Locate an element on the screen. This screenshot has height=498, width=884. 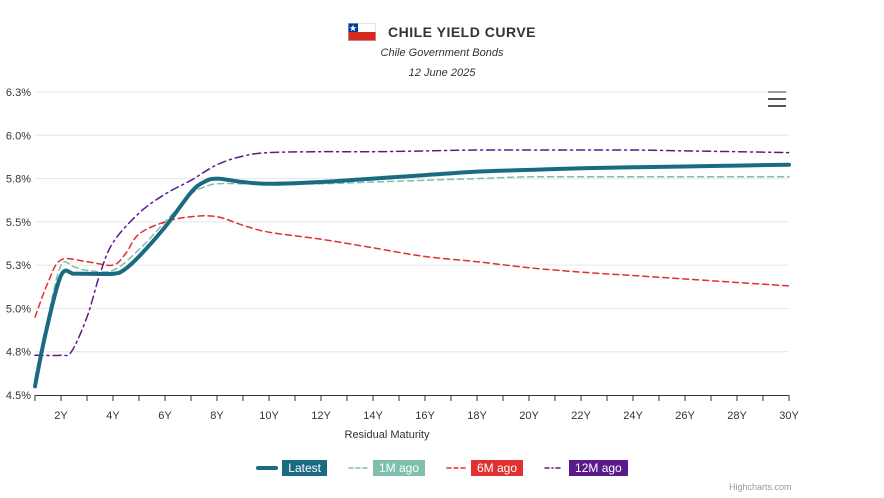
y-tick-label: 5.8% is located at coordinates (18, 180).